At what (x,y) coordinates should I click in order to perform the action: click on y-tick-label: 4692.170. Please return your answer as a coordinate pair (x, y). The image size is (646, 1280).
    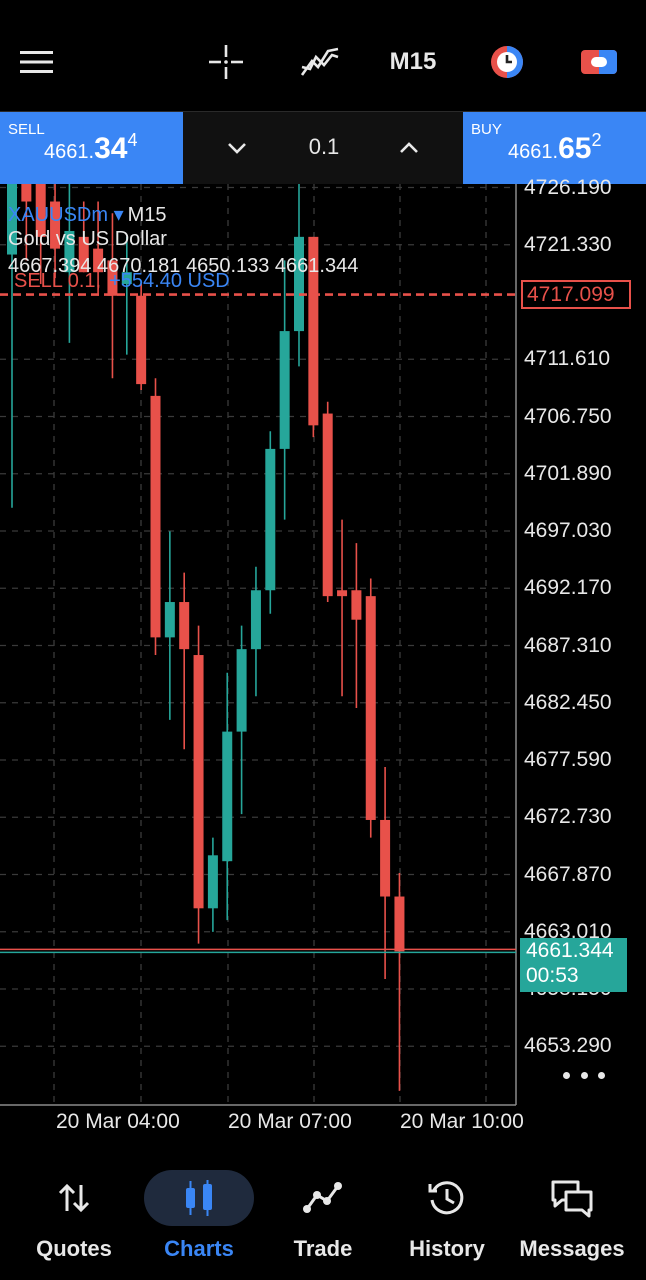
    Looking at the image, I should click on (568, 588).